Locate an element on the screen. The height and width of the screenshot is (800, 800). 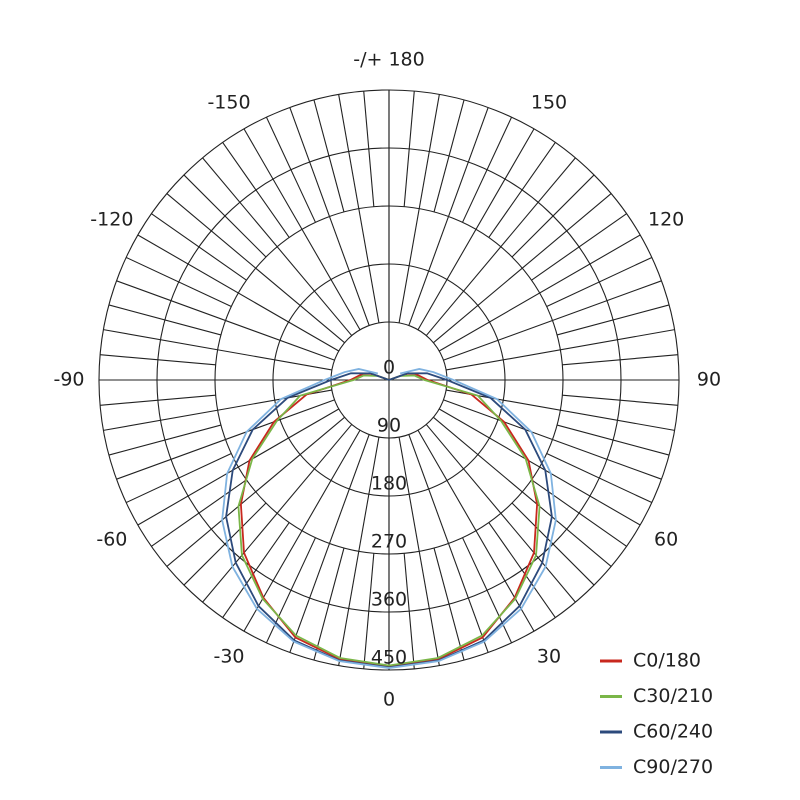
theta-tick-label: 60 is located at coordinates (666, 540).